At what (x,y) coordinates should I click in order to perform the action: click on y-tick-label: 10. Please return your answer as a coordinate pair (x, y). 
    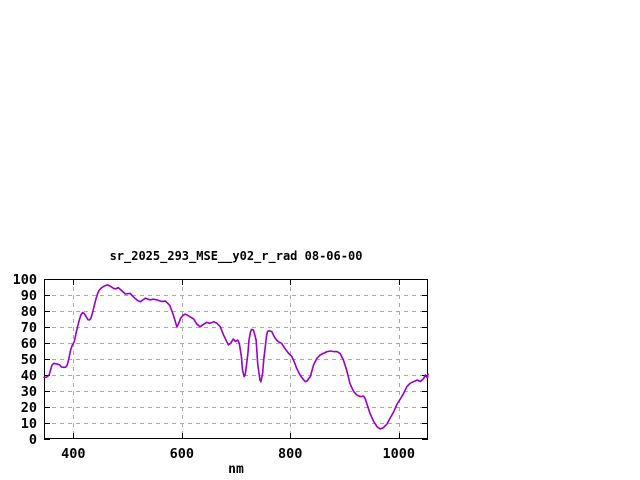
    Looking at the image, I should click on (29, 424).